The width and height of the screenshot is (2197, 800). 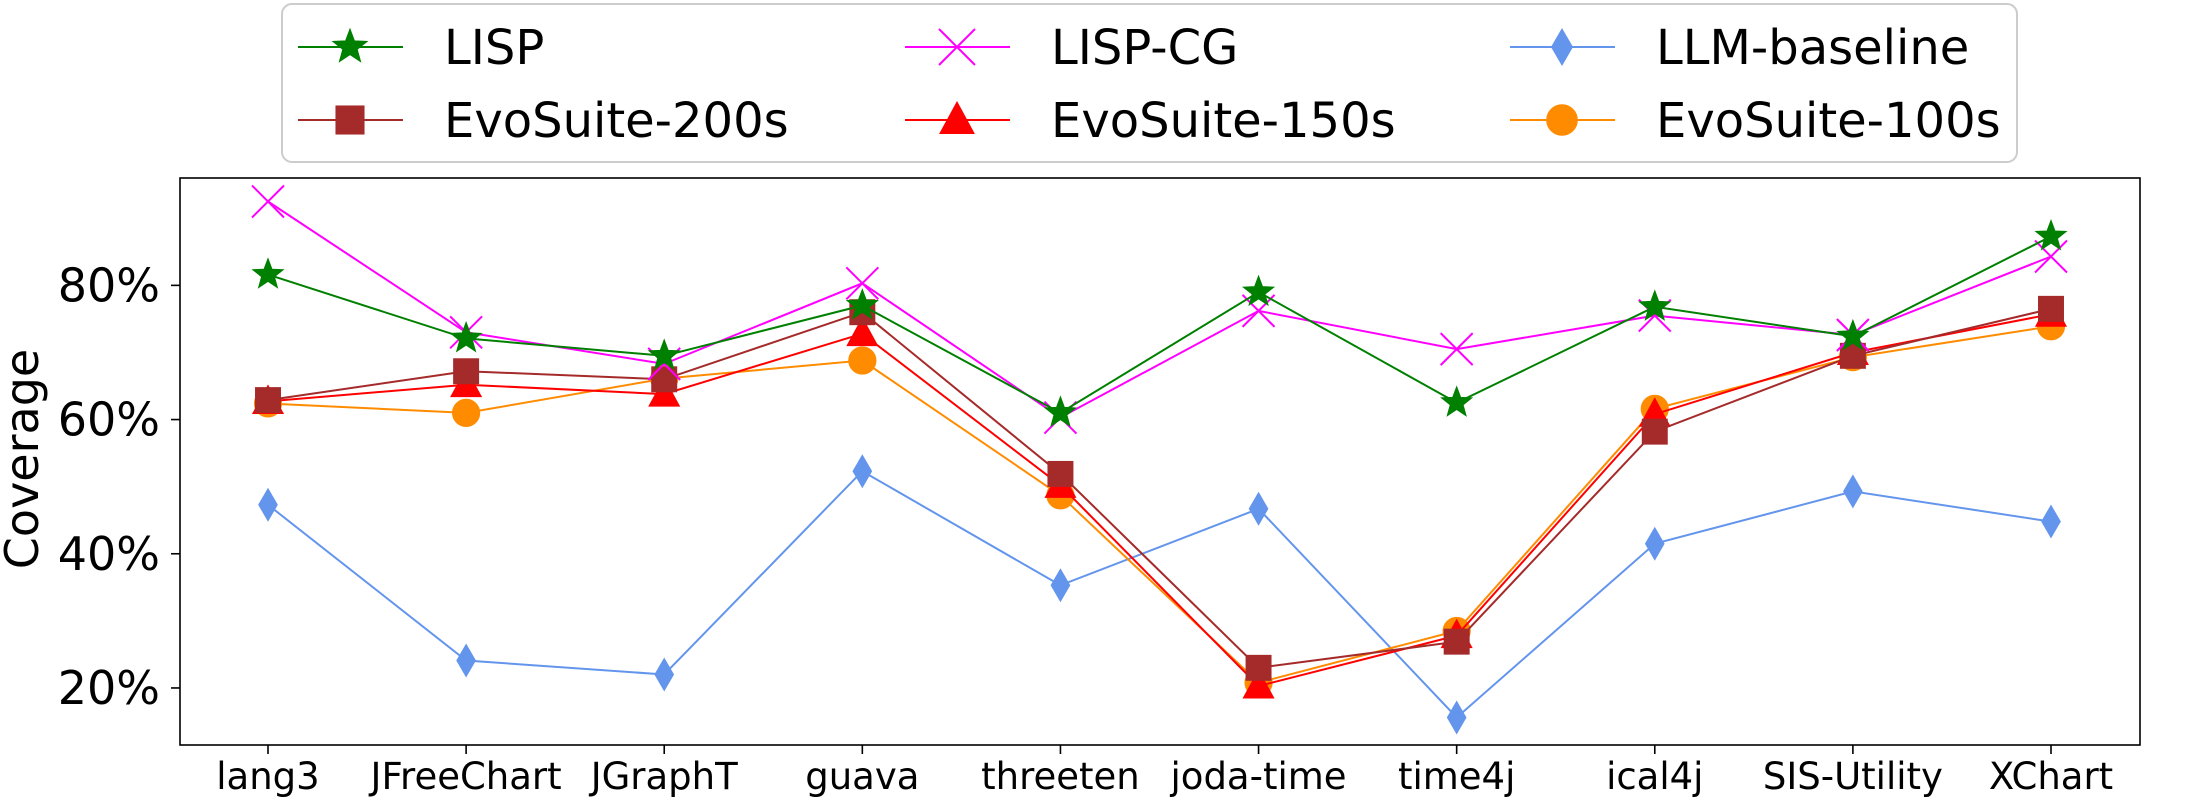 What do you see at coordinates (663, 776) in the screenshot?
I see `x-tick-label-2: JGraphT` at bounding box center [663, 776].